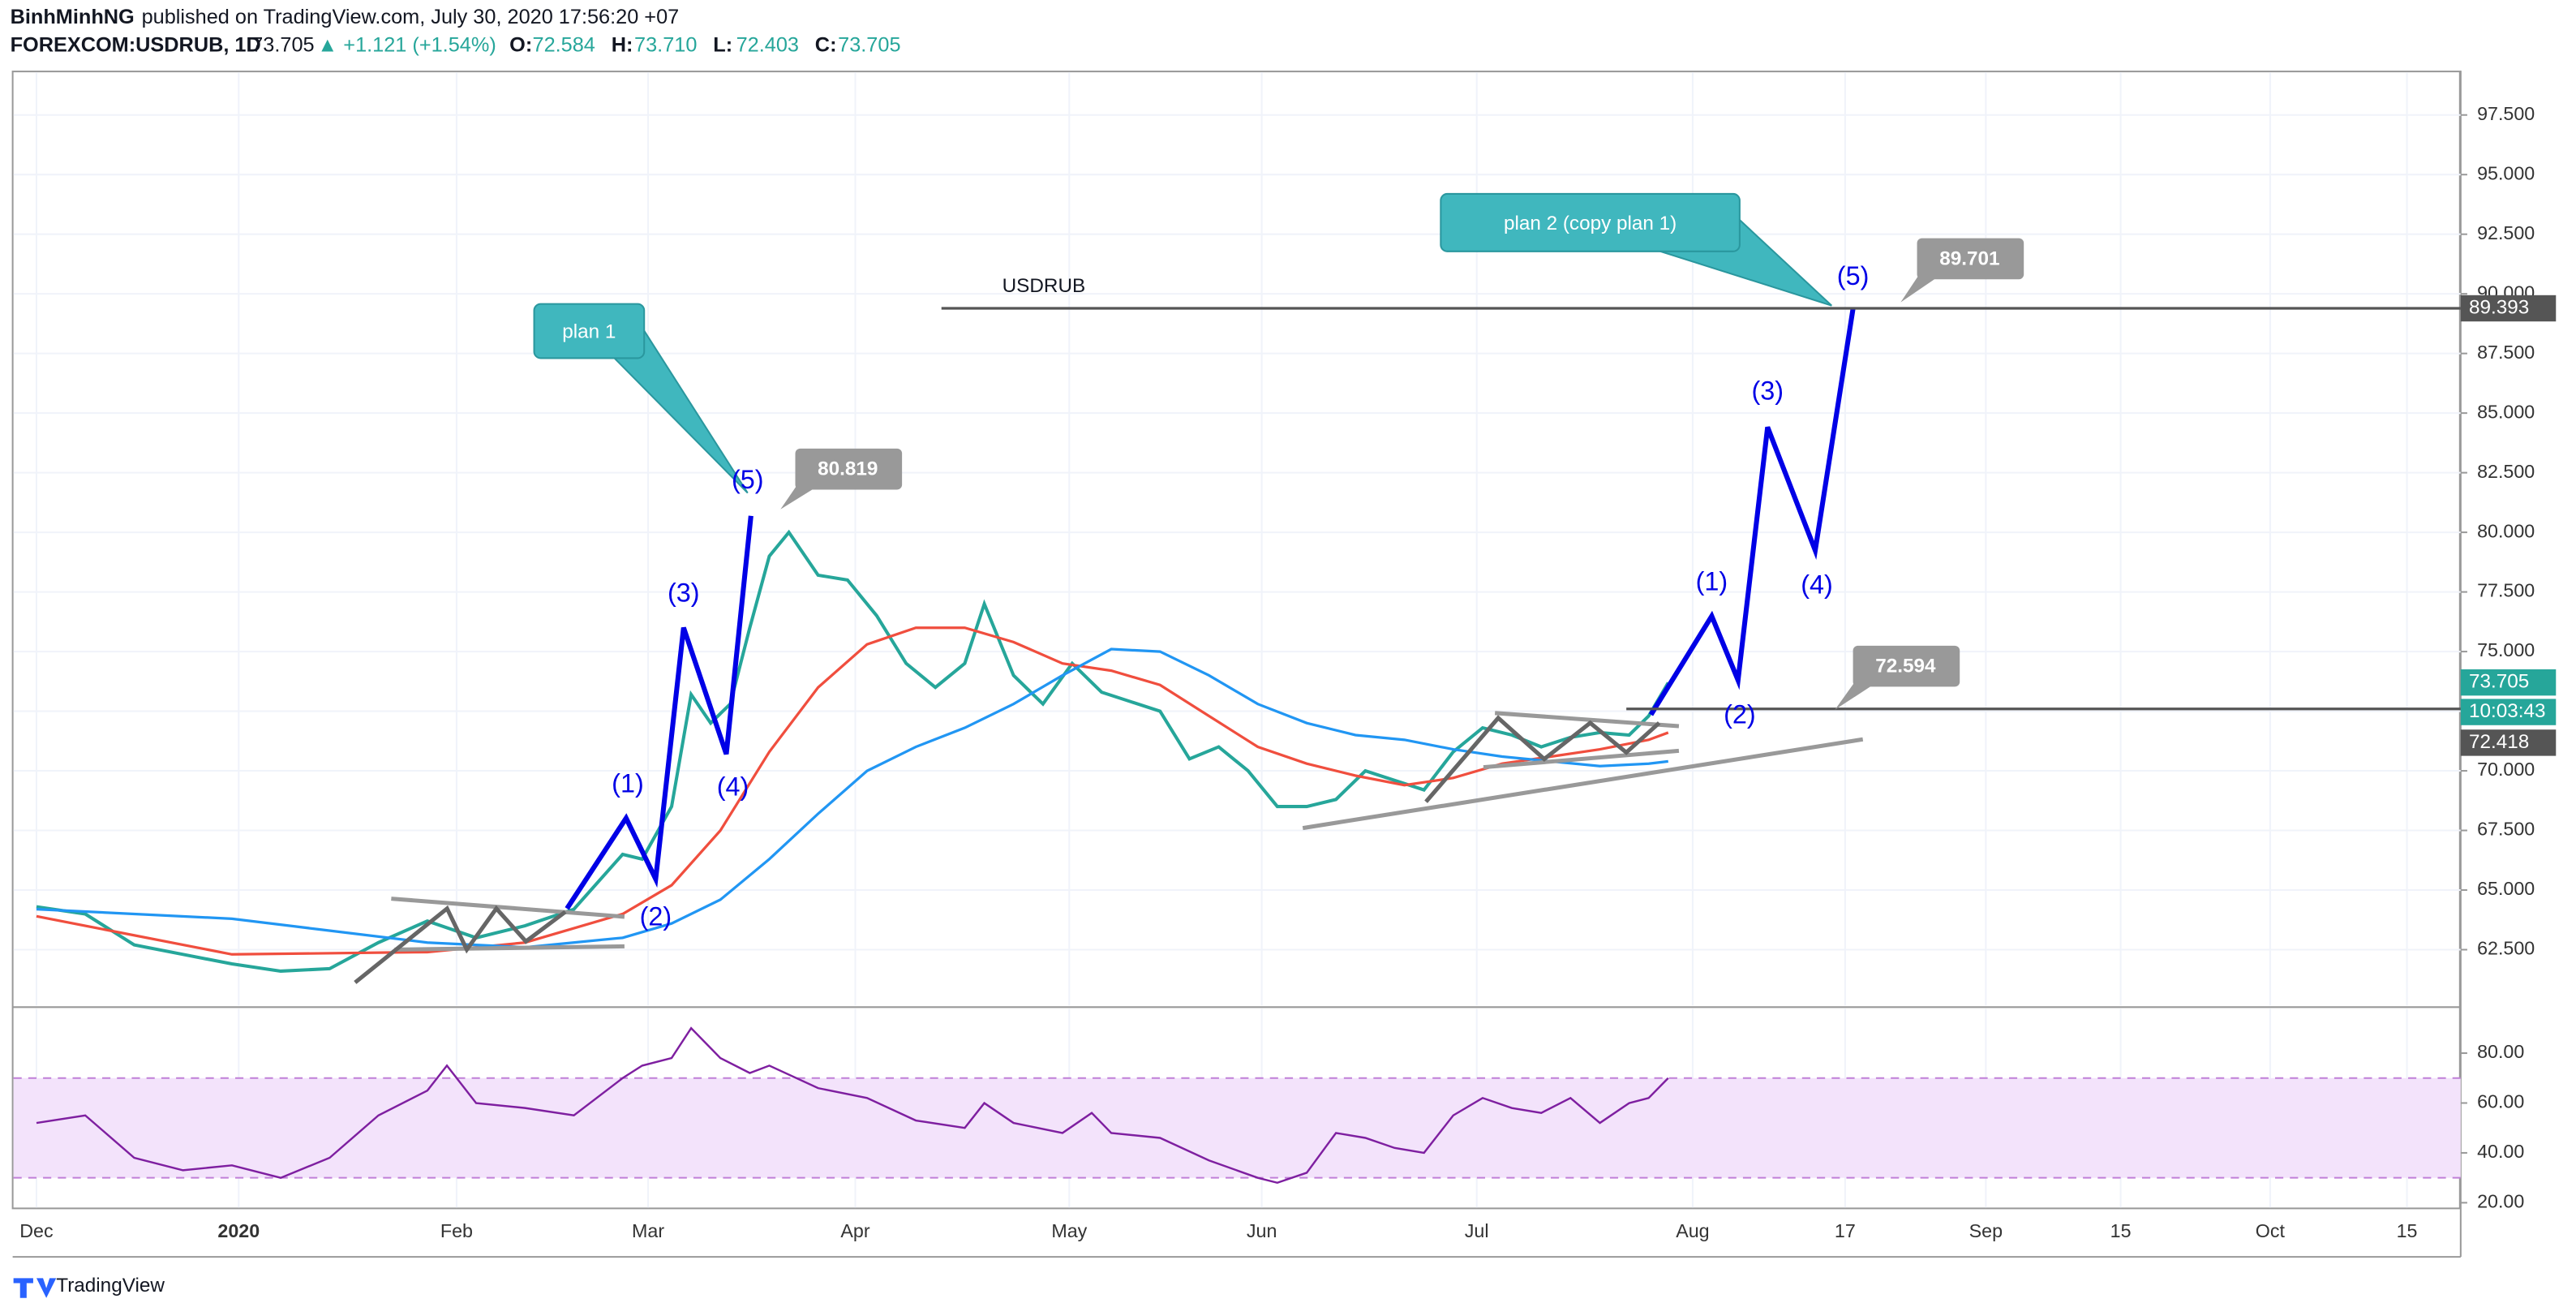 This screenshot has width=2576, height=1316. Describe the element at coordinates (2271, 1230) in the screenshot. I see `x-tick-label: Oct` at that location.